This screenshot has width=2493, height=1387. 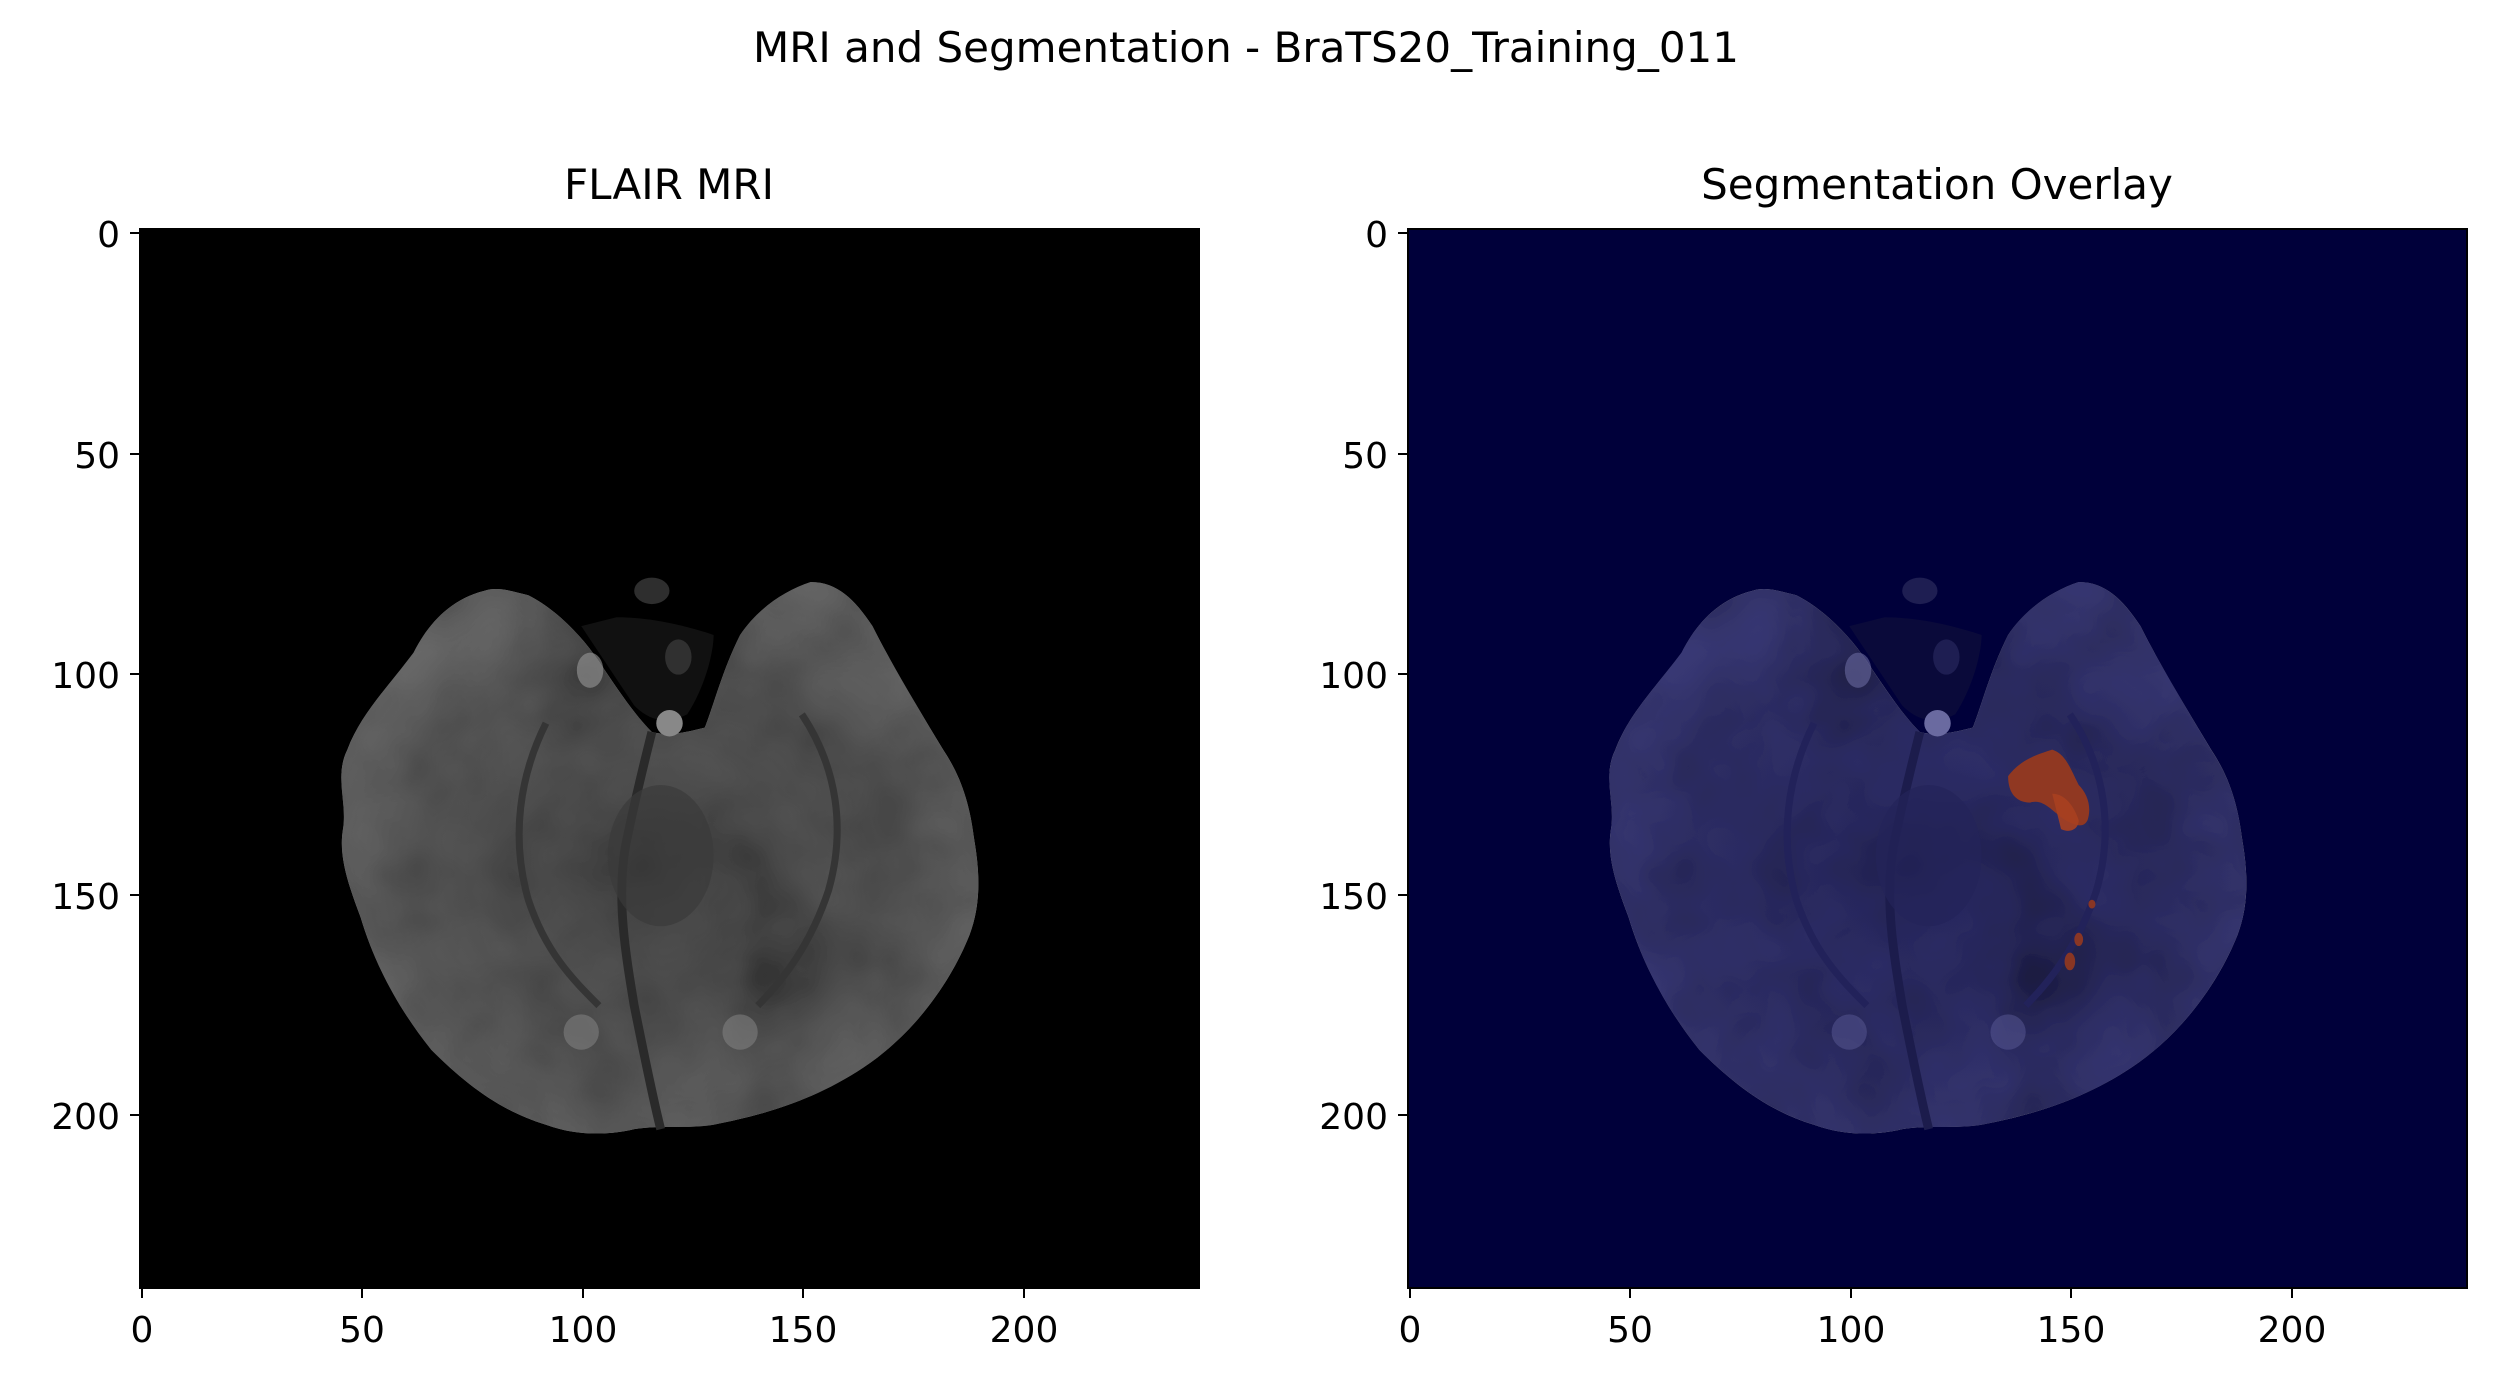 I want to click on segmentation-xtick-label: 200, so click(x=2292, y=1330).